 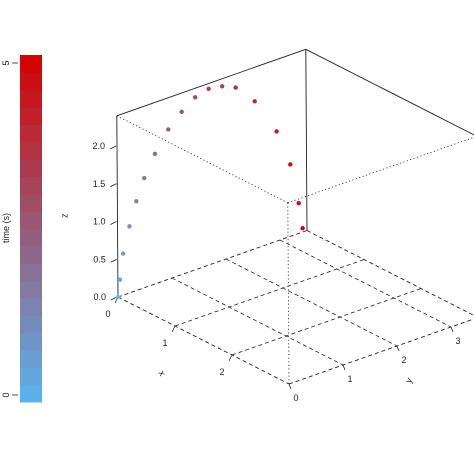 What do you see at coordinates (107, 314) in the screenshot?
I see `x-tick-label-0: 0` at bounding box center [107, 314].